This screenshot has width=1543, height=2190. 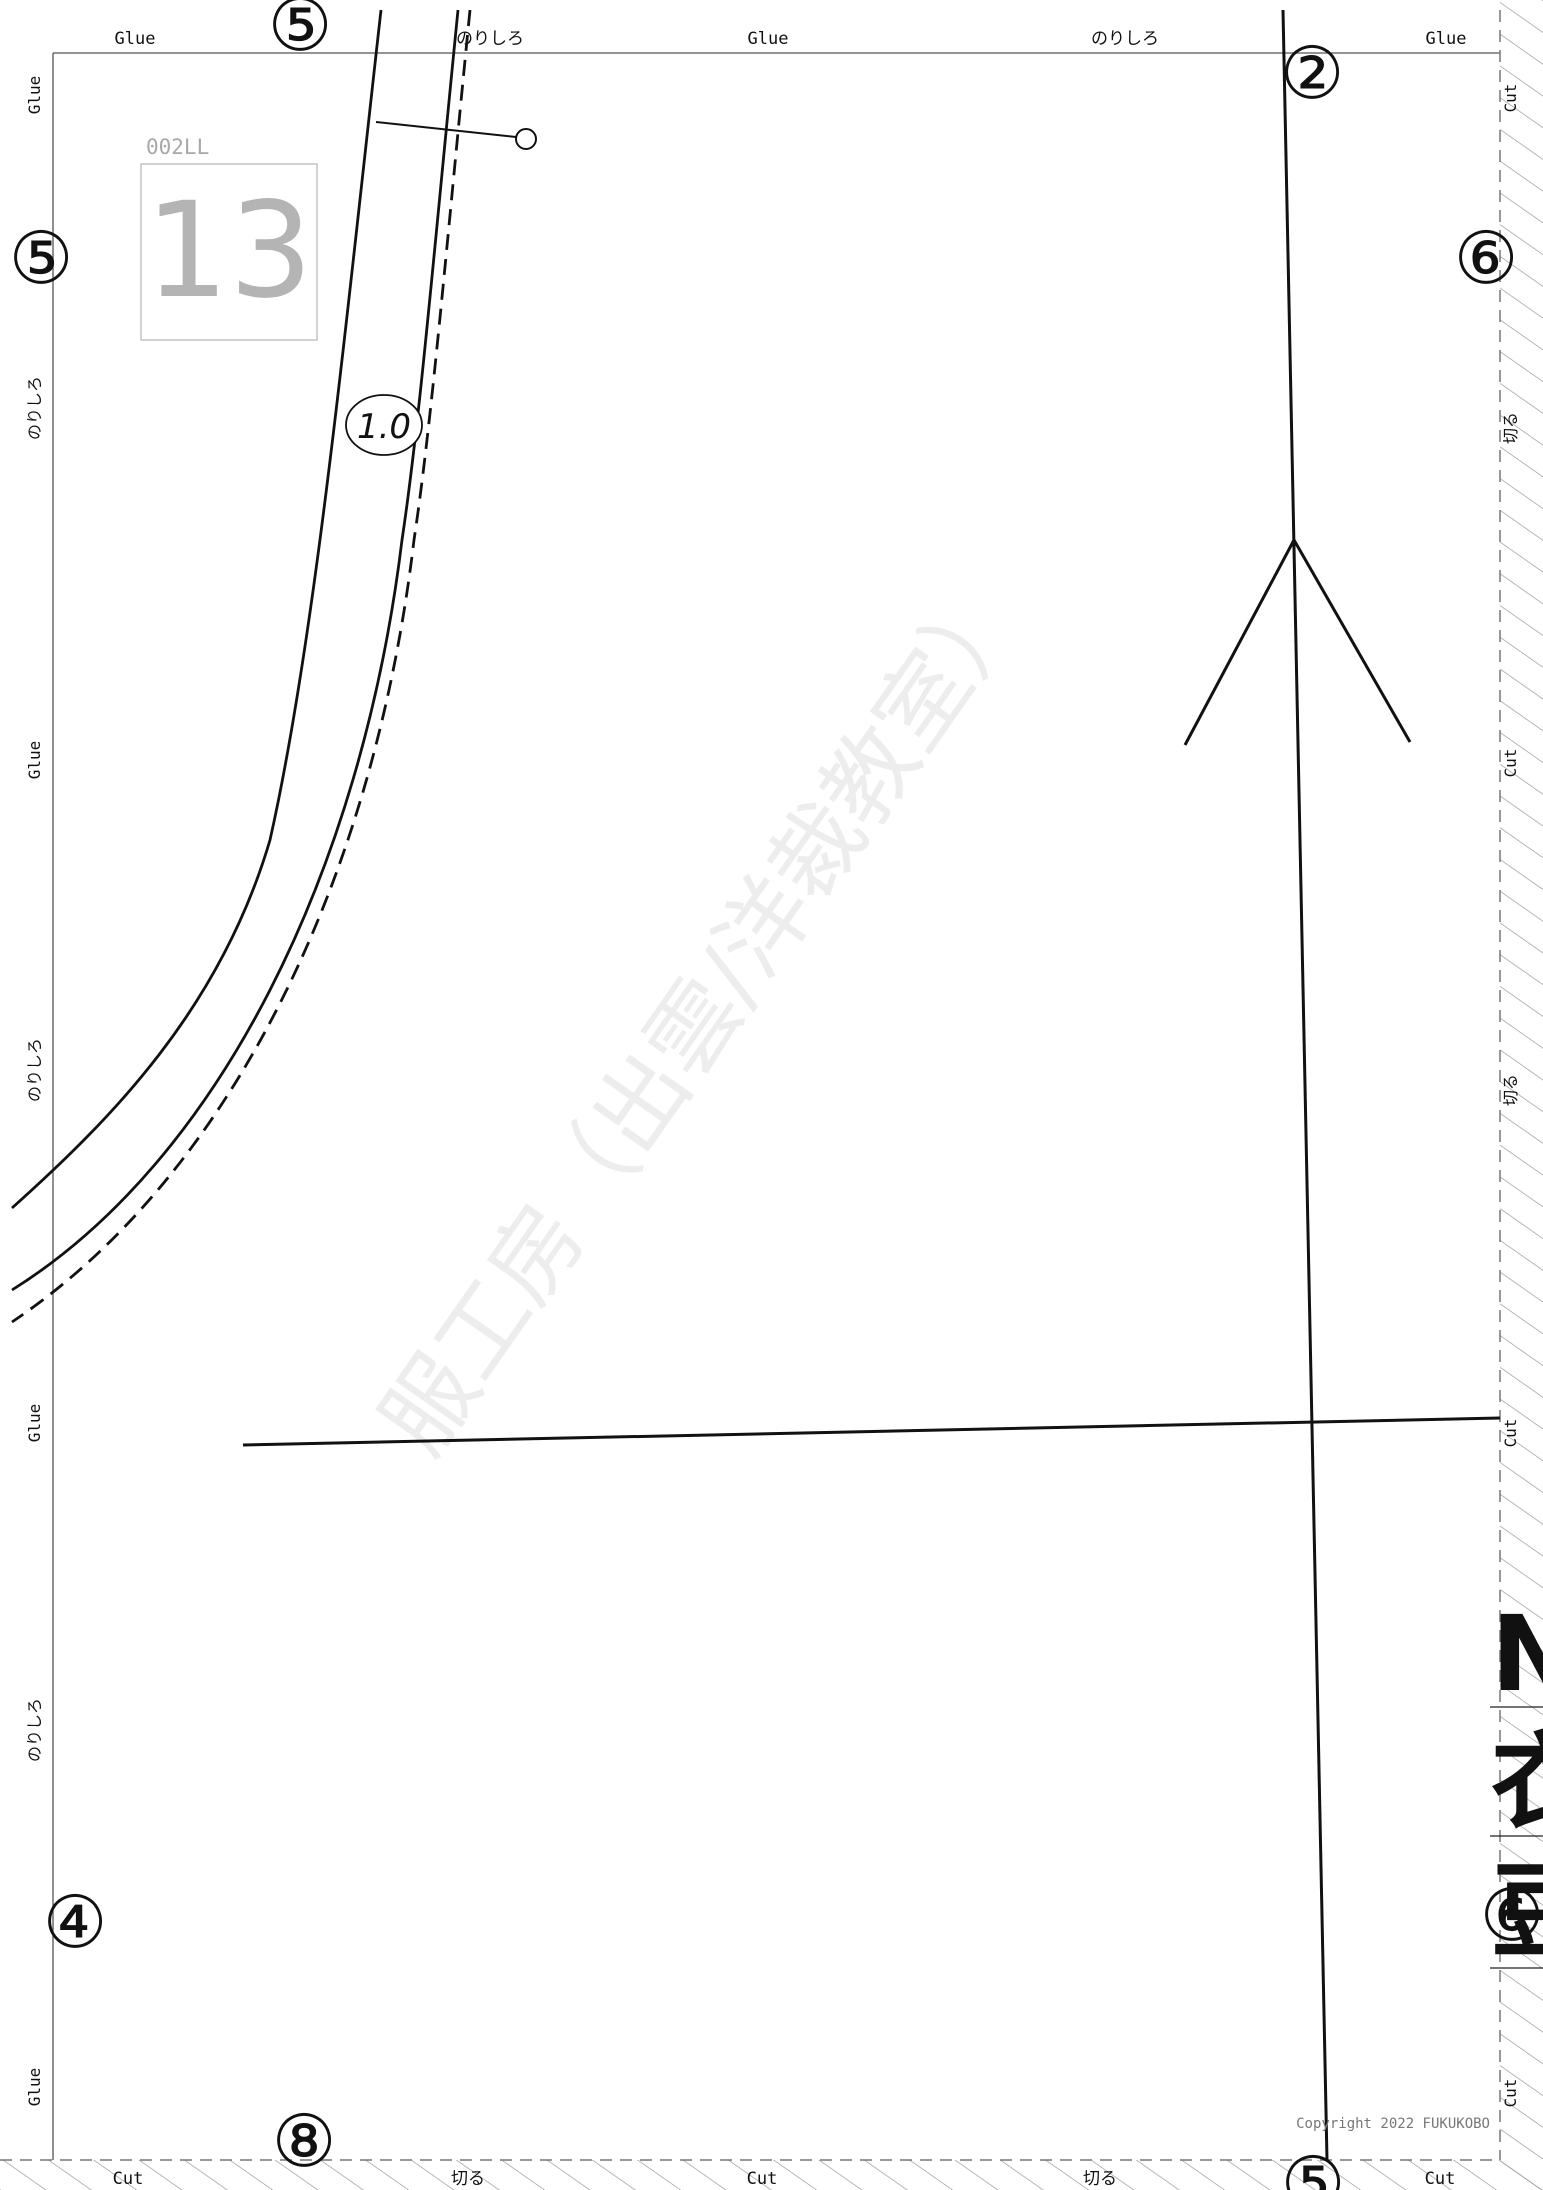 What do you see at coordinates (1239, 642) in the screenshot?
I see `grainline-arrow-left` at bounding box center [1239, 642].